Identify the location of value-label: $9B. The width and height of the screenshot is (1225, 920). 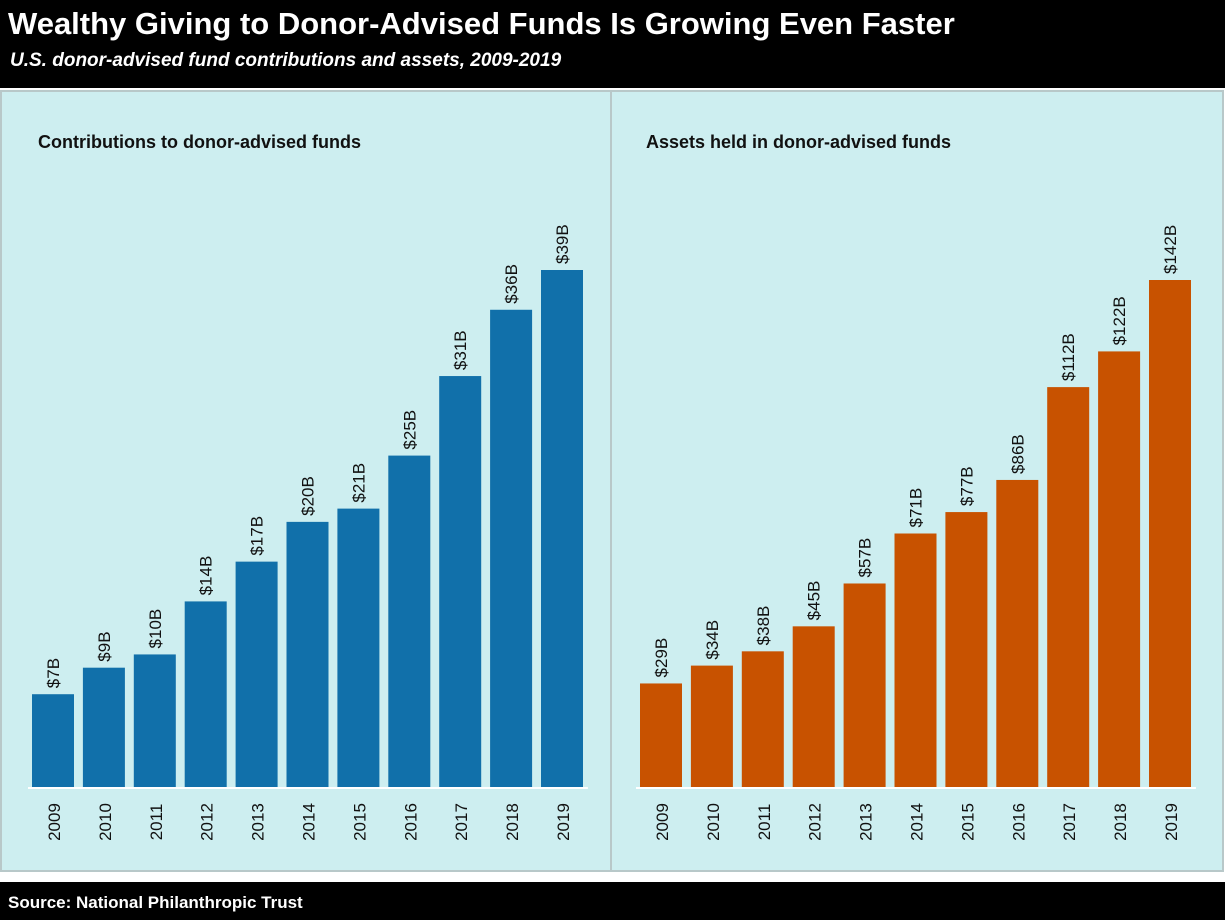
(104, 646).